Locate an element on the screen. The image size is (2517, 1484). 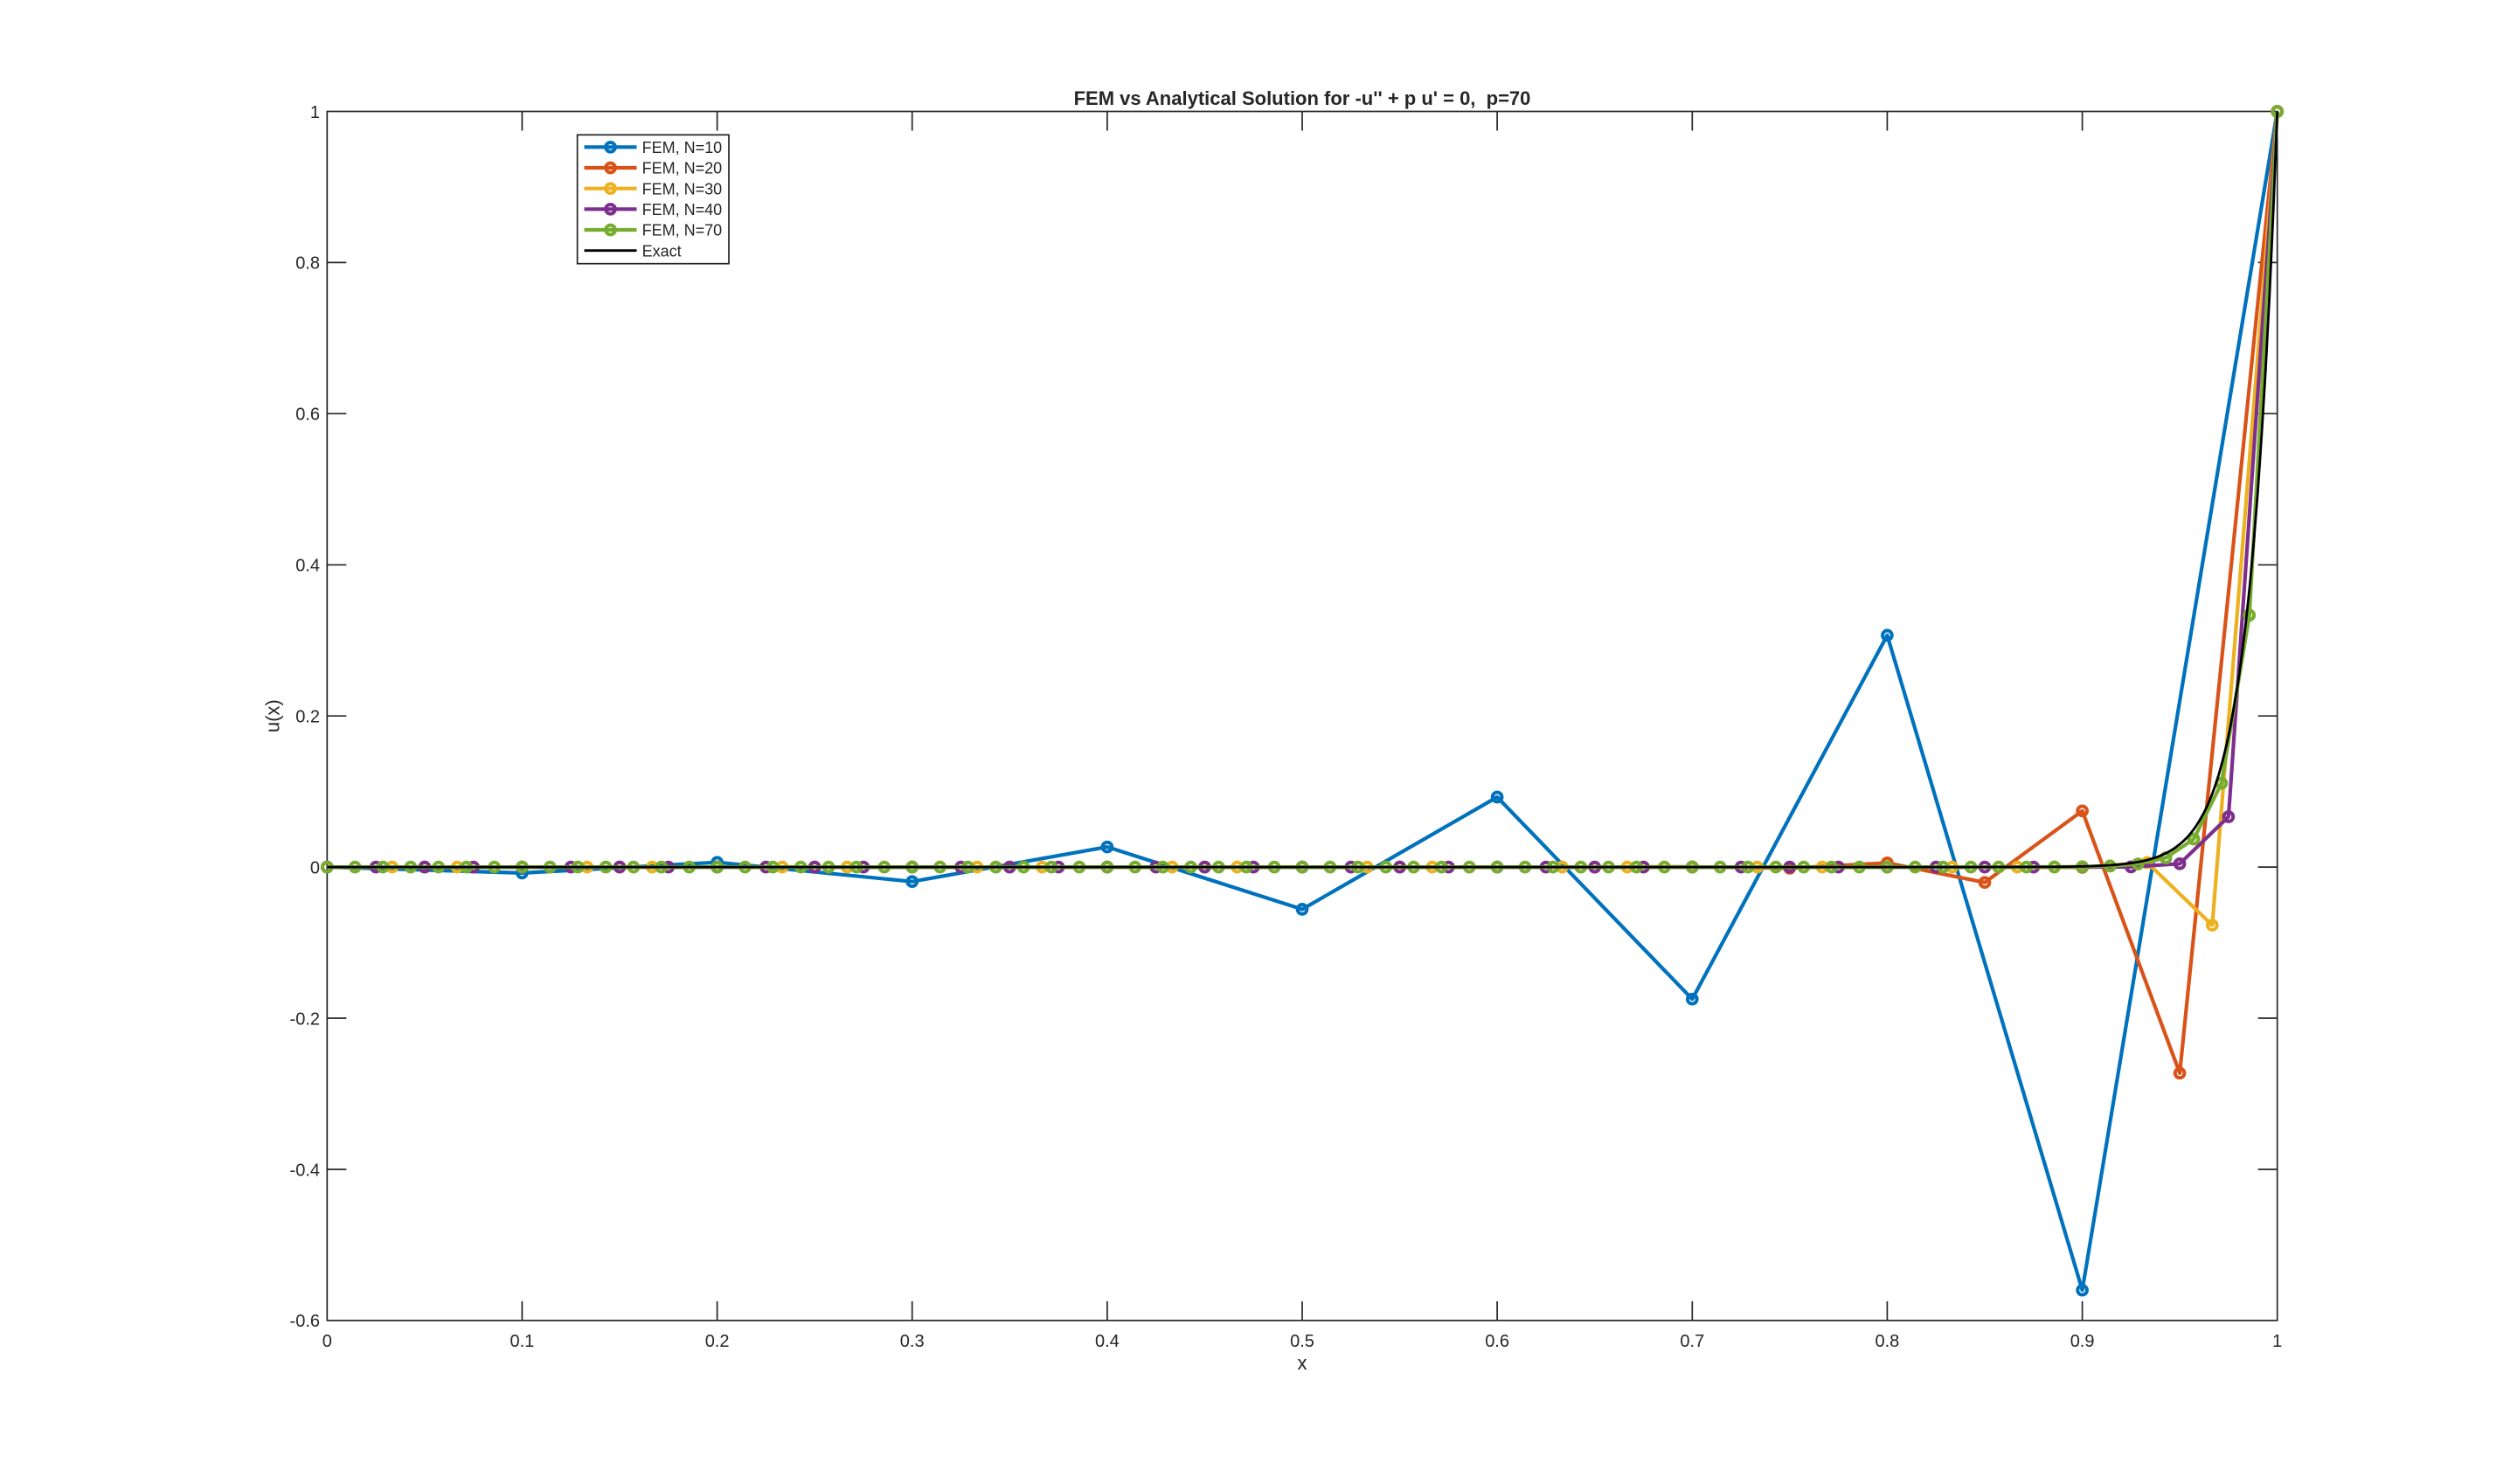
svg-text: Exact is located at coordinates (662, 251).